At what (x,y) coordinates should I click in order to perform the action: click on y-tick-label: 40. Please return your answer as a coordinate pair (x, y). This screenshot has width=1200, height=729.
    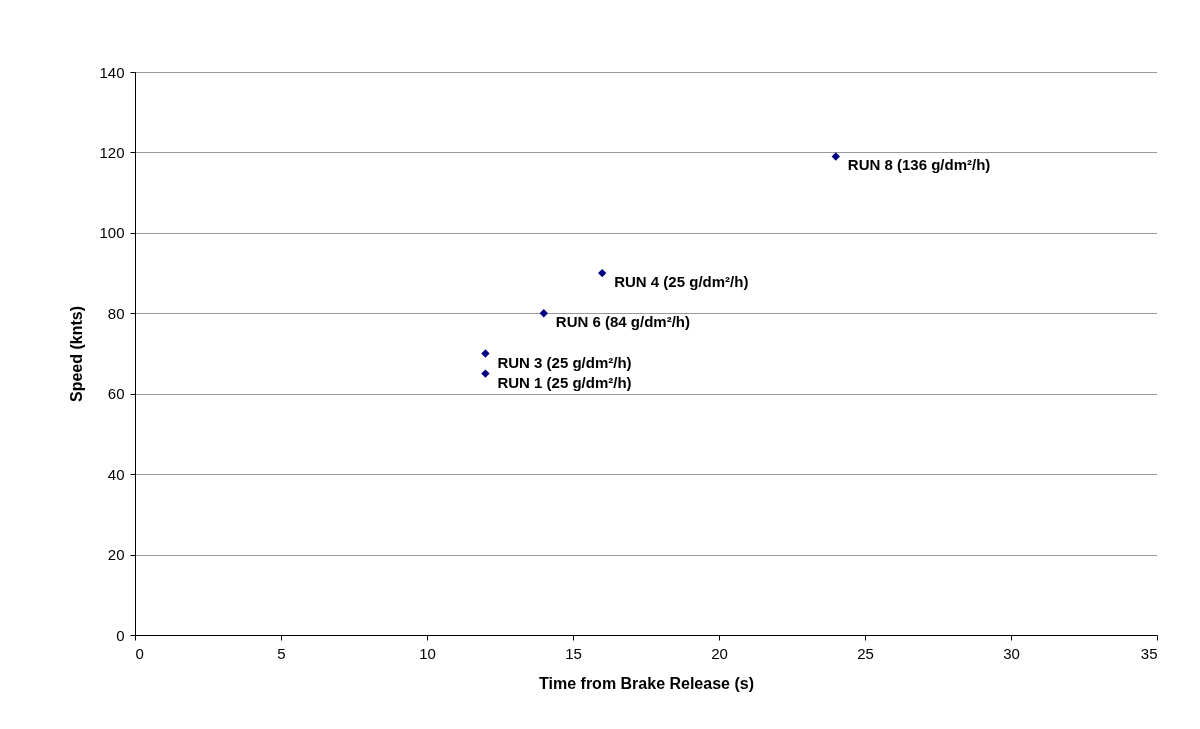
    Looking at the image, I should click on (116, 474).